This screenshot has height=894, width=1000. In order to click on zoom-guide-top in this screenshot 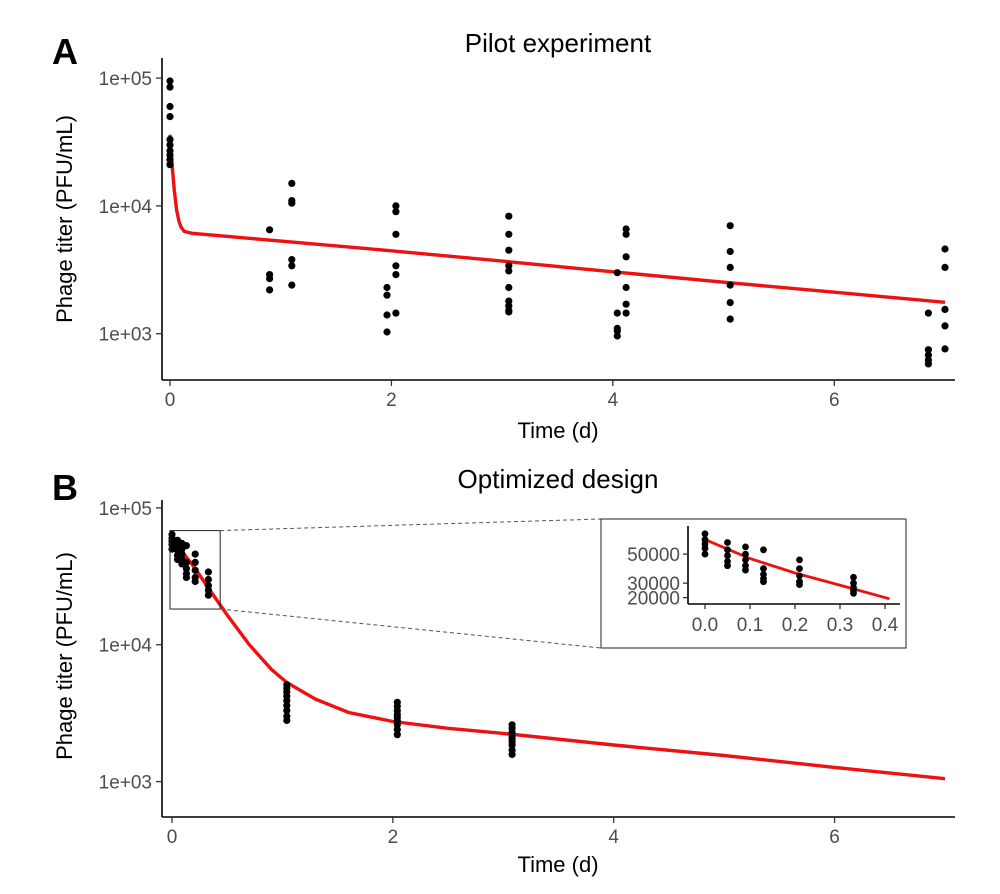, I will do `click(411, 525)`.